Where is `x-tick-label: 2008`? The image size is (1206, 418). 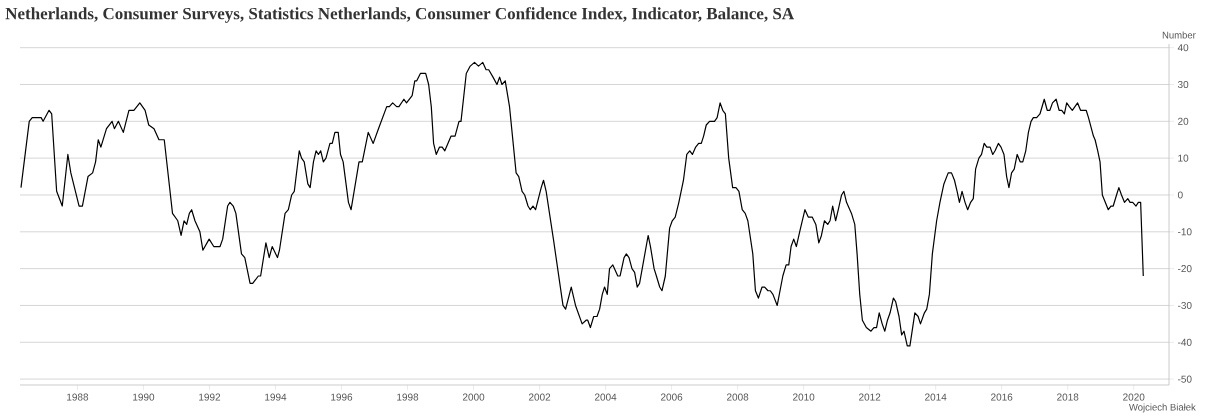 x-tick-label: 2008 is located at coordinates (737, 397).